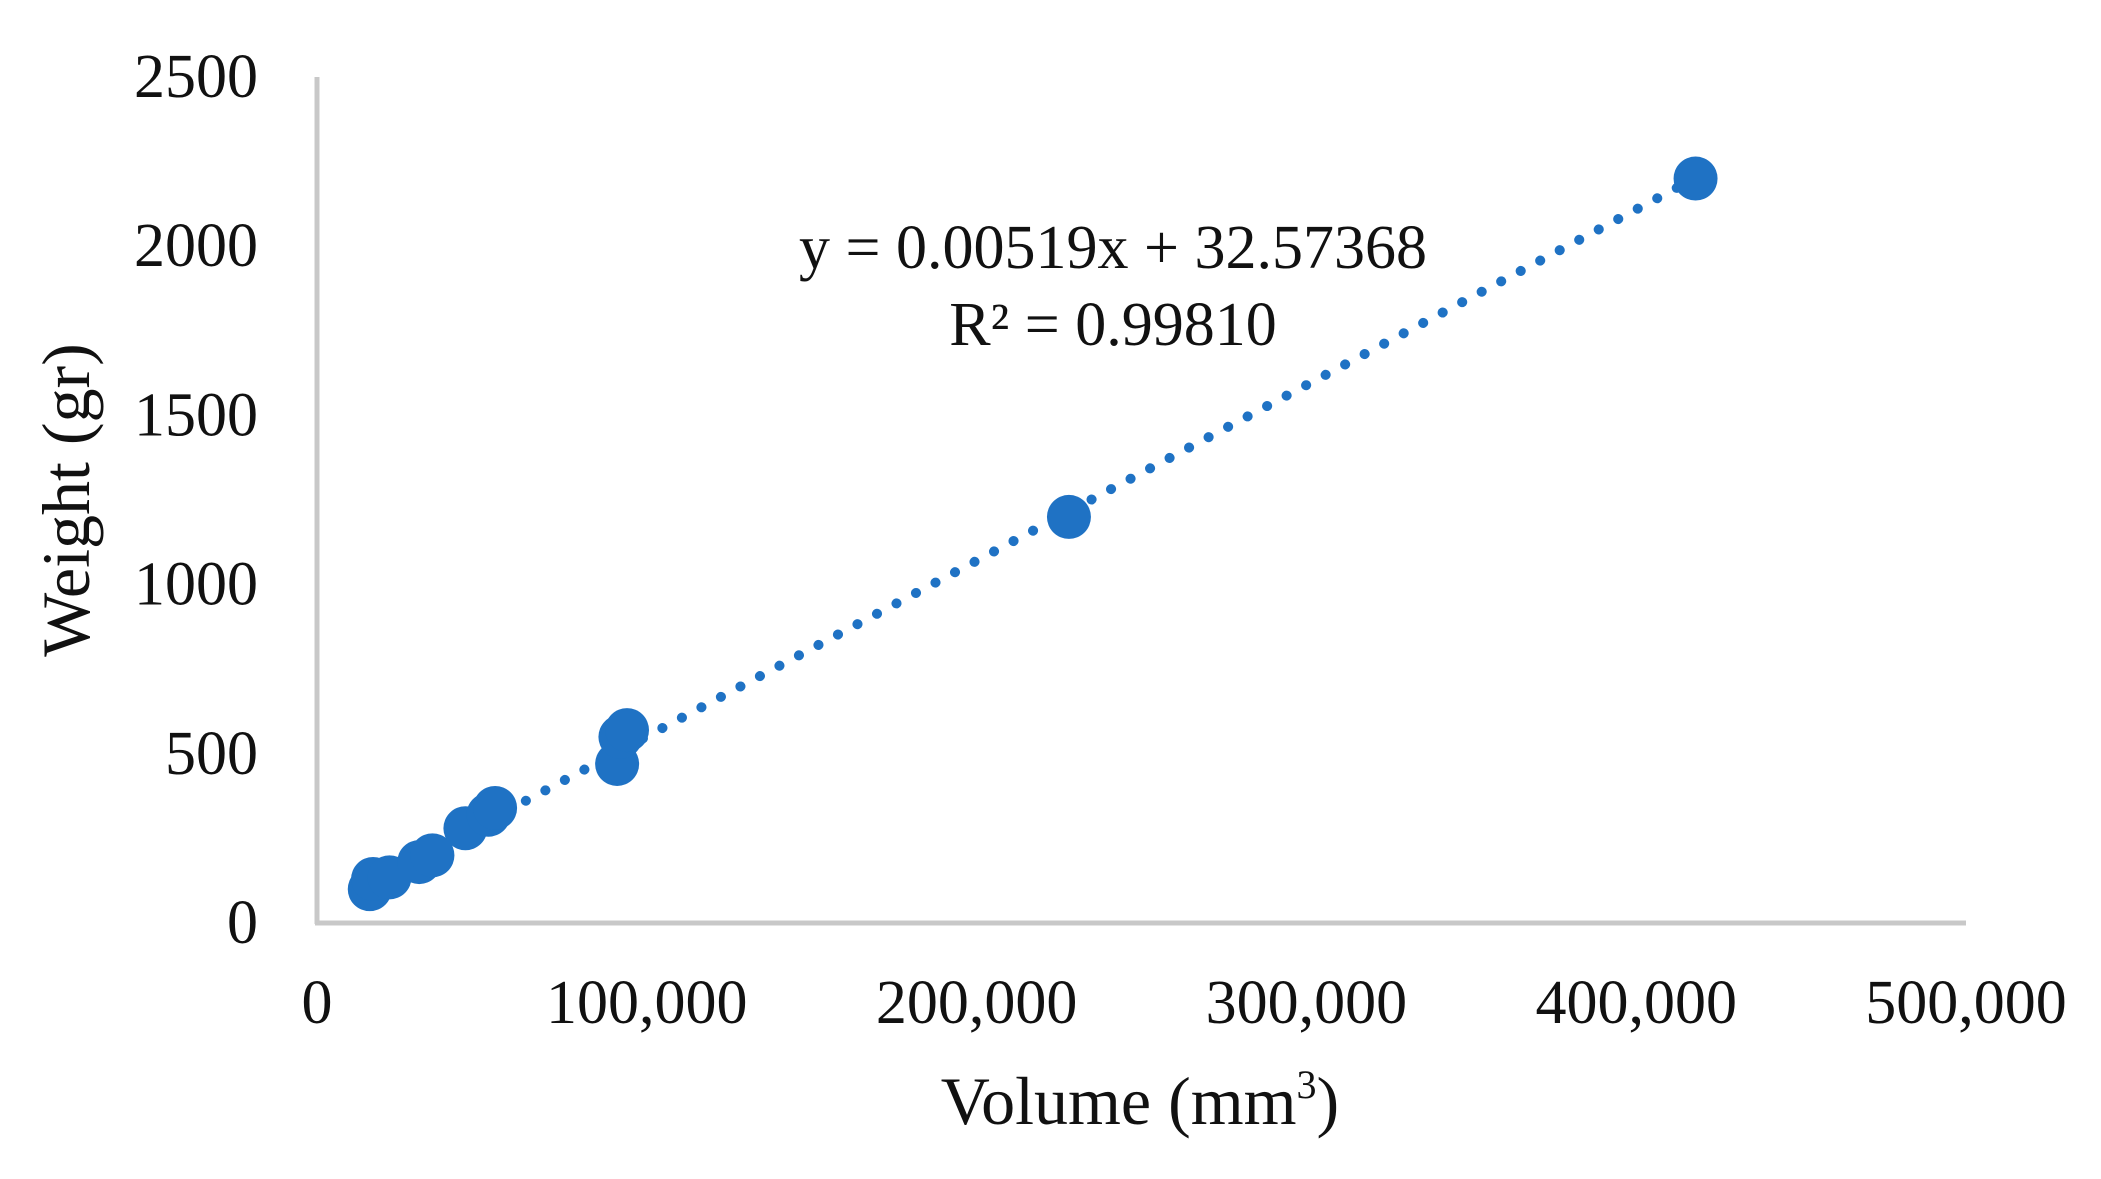  Describe the element at coordinates (196, 415) in the screenshot. I see `y-tick-label: 1500` at that location.